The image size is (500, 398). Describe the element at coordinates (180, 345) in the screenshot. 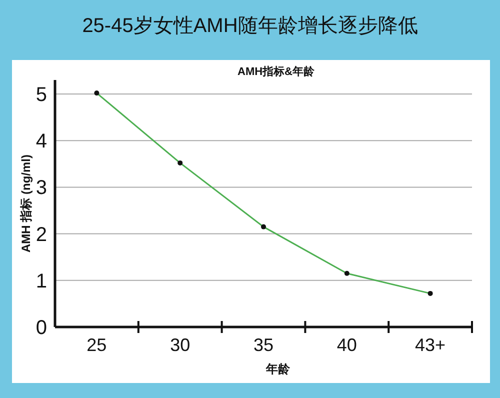

I see `x-tick-label: 30` at that location.